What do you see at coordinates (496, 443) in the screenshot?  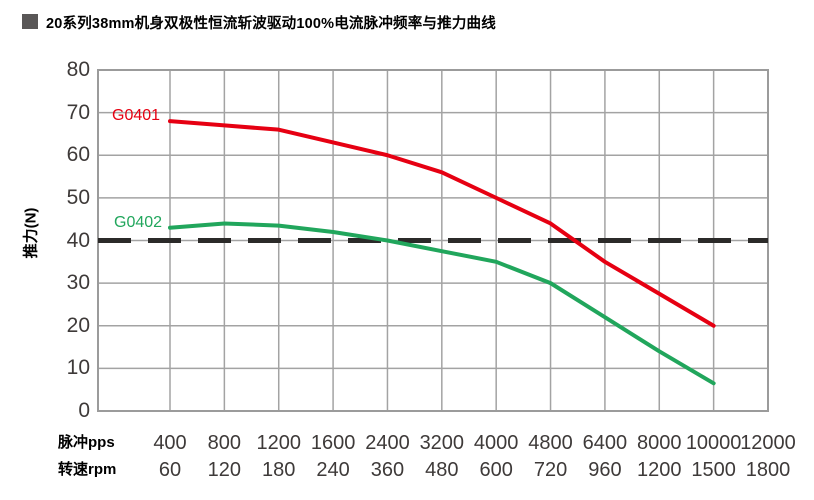 I see `x-tick-label: 4000` at bounding box center [496, 443].